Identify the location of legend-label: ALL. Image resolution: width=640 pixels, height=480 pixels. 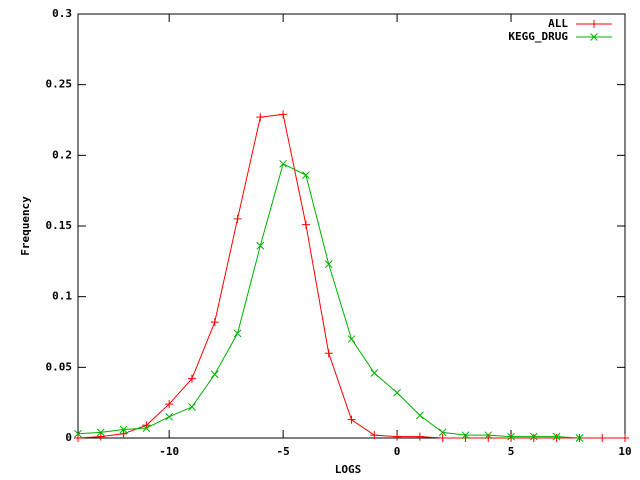
(558, 23).